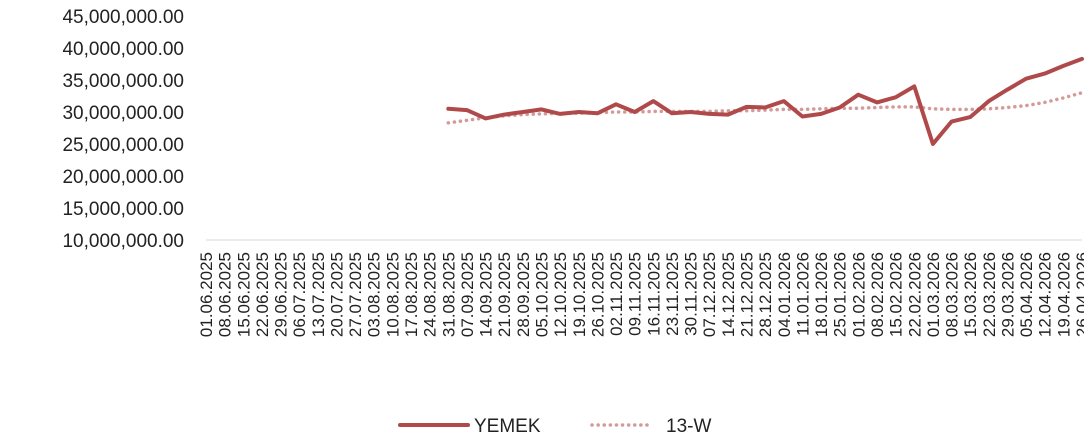 The image size is (1084, 443). I want to click on x-tick-label: 28.12.2025, so click(765, 294).